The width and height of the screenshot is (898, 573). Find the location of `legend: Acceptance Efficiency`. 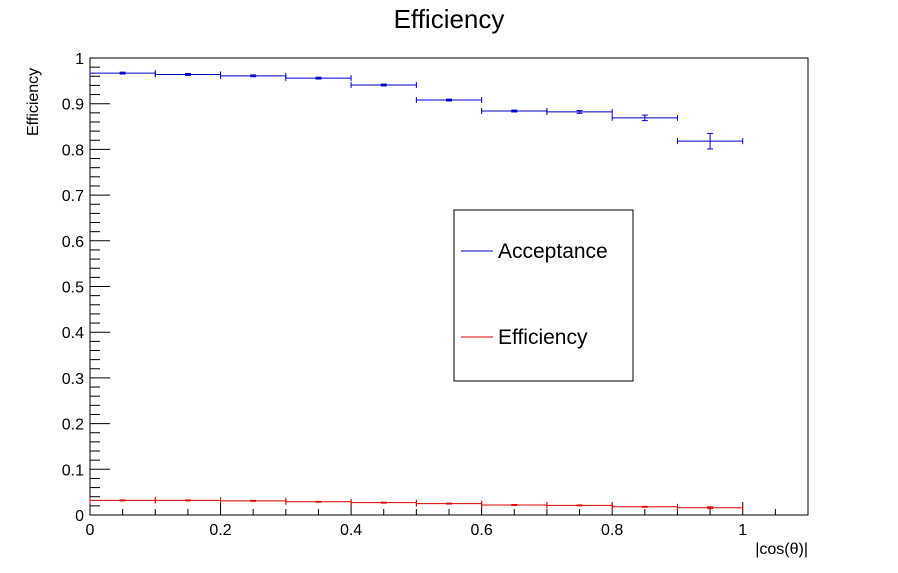

legend: Acceptance Efficiency is located at coordinates (543, 295).